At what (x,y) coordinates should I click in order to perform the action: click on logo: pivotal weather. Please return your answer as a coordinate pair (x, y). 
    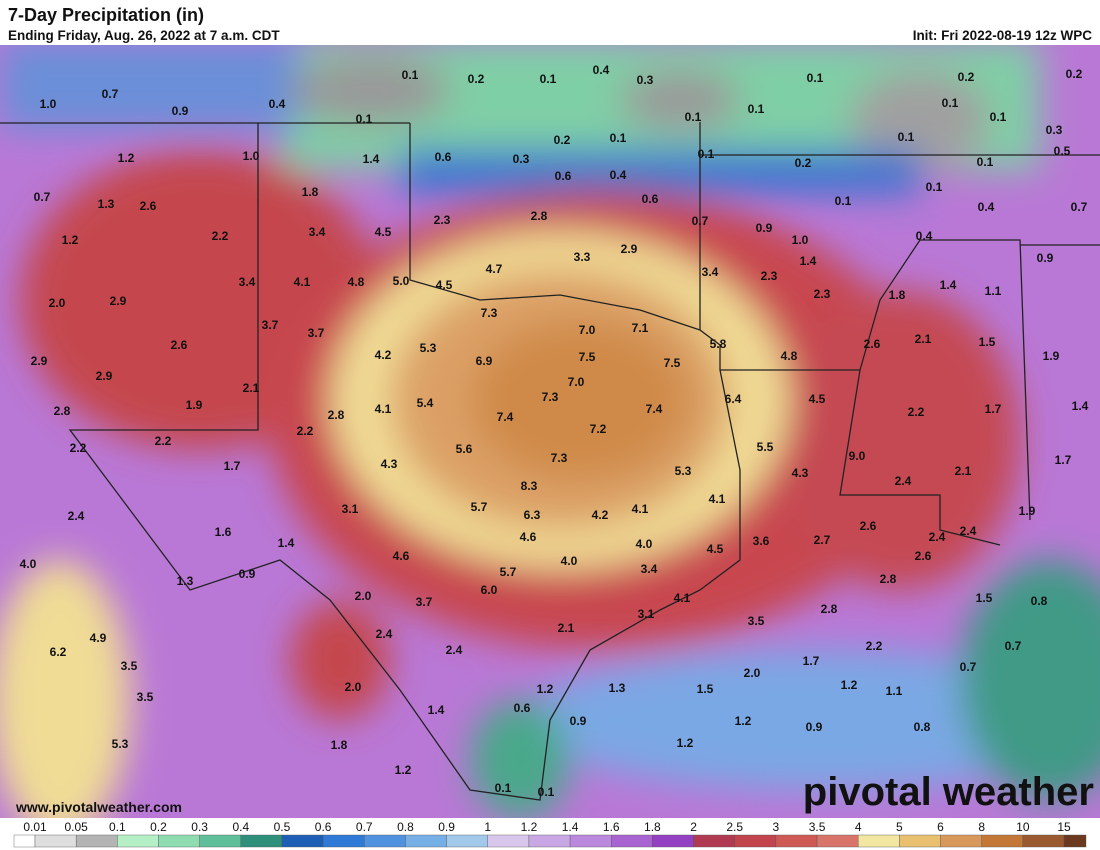
    Looking at the image, I should click on (948, 792).